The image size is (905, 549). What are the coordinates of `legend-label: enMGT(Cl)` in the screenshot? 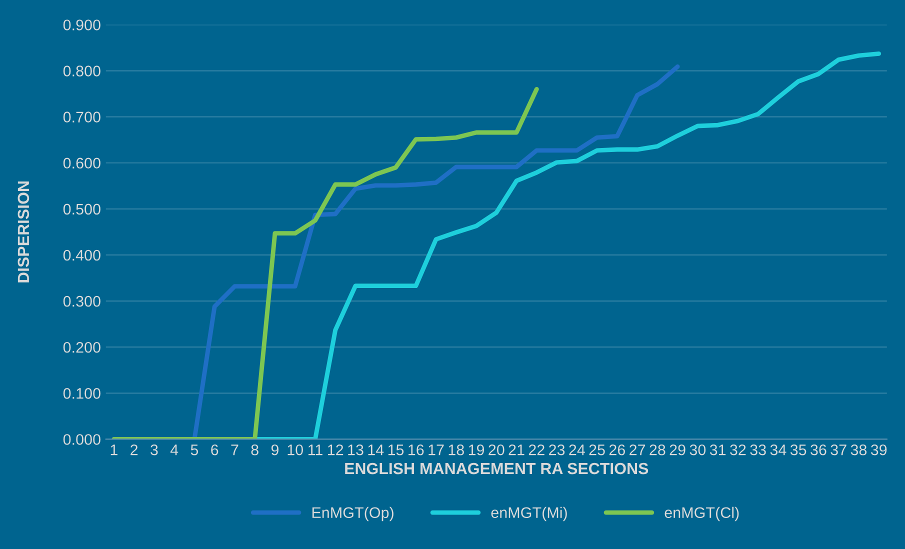 It's located at (701, 514).